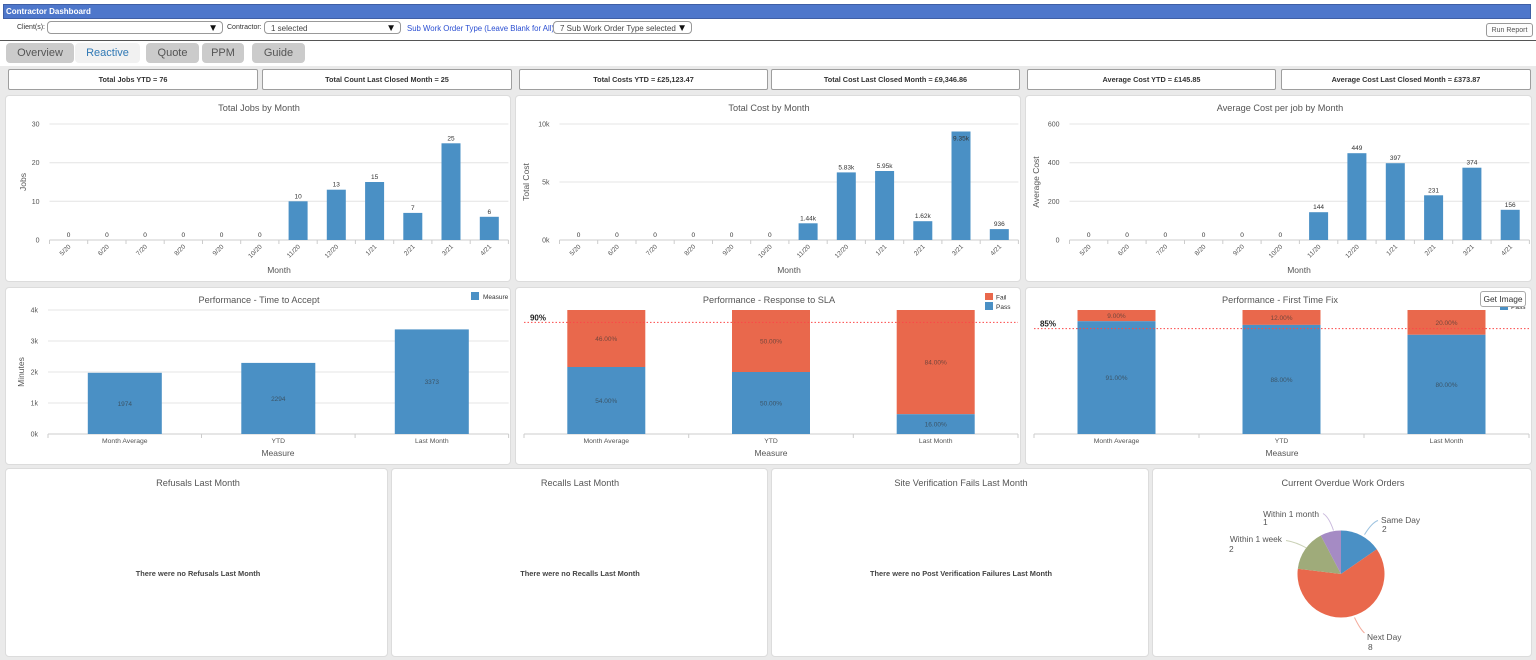  What do you see at coordinates (432, 382) in the screenshot?
I see `svg-text: 3373` at bounding box center [432, 382].